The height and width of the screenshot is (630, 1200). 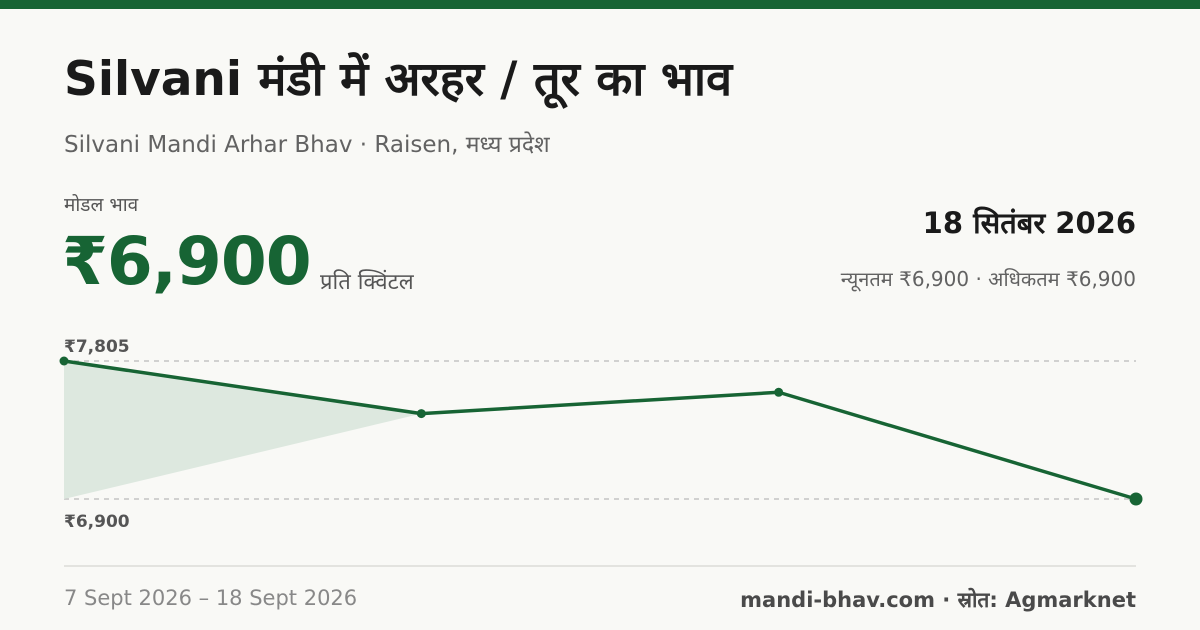 I want to click on min-price-label: ₹6,900, so click(x=97, y=522).